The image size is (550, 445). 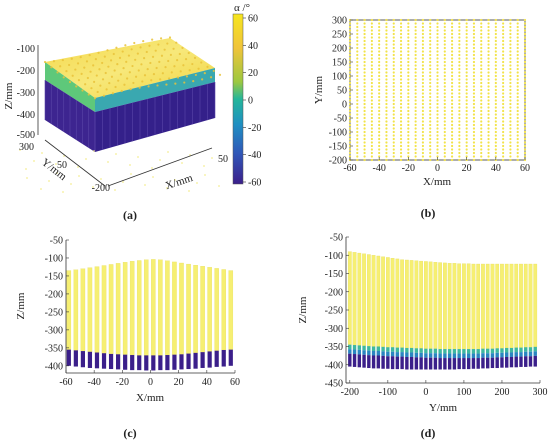 What do you see at coordinates (334, 329) in the screenshot?
I see `panel-d-y-tick-label: -300` at bounding box center [334, 329].